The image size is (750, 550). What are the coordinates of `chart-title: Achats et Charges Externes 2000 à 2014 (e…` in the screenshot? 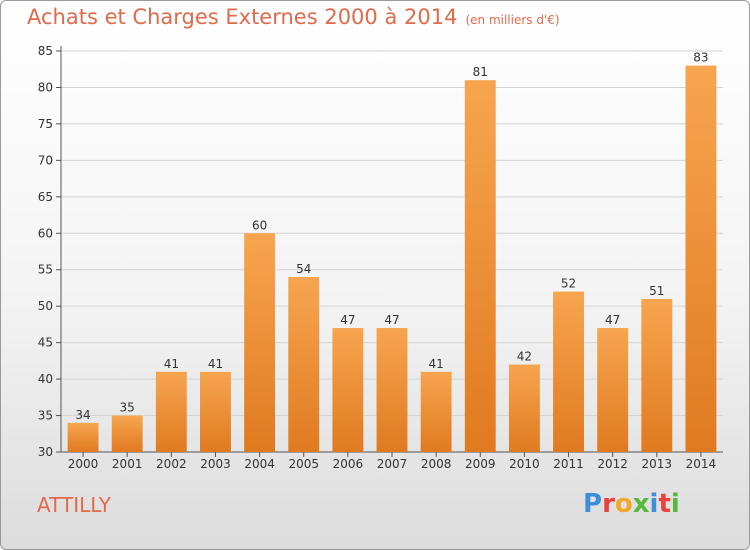 It's located at (293, 17).